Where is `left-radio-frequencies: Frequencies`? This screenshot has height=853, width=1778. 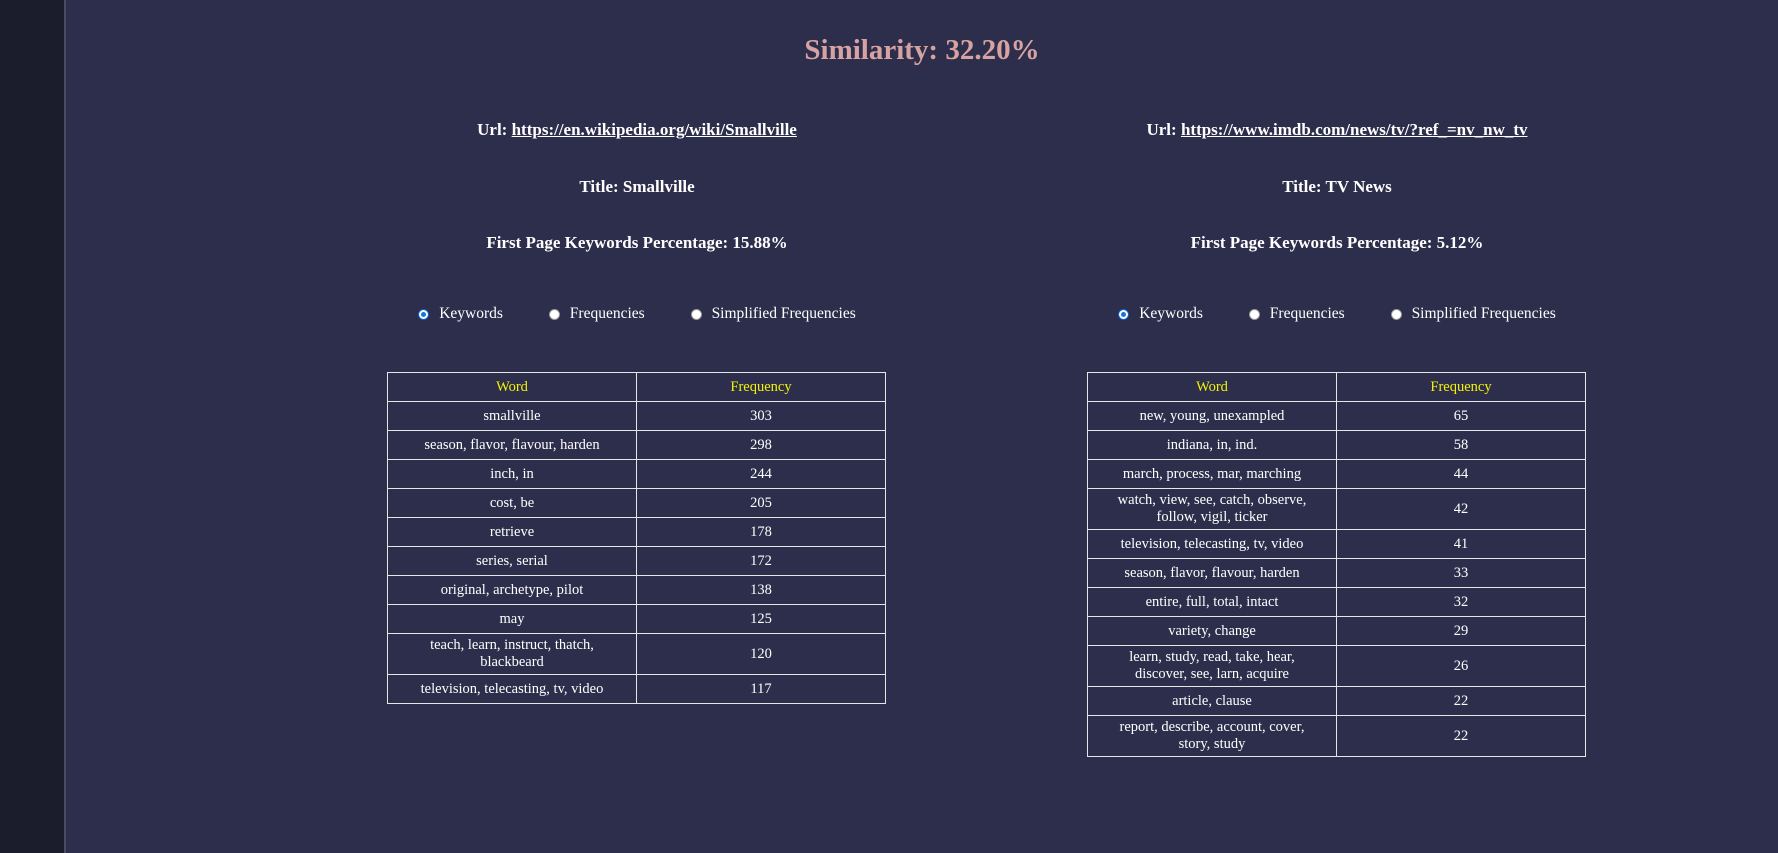 left-radio-frequencies: Frequencies is located at coordinates (596, 314).